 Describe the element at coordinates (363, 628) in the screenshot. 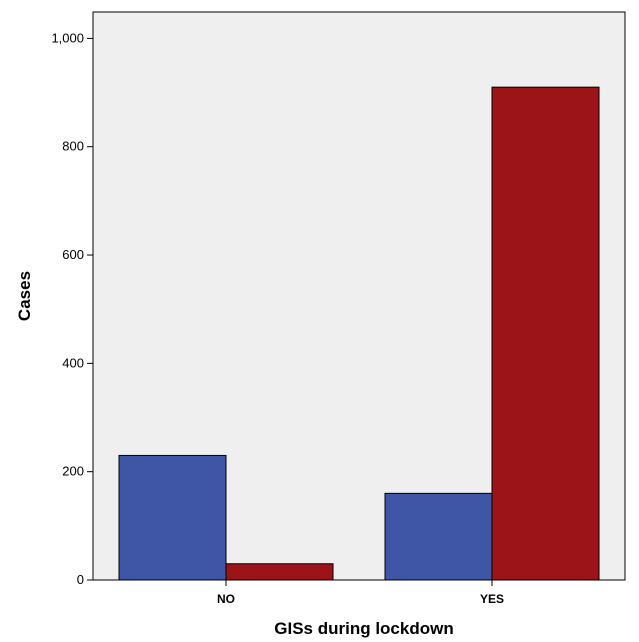

I see `x-axis-title: GISs during lockdown` at that location.